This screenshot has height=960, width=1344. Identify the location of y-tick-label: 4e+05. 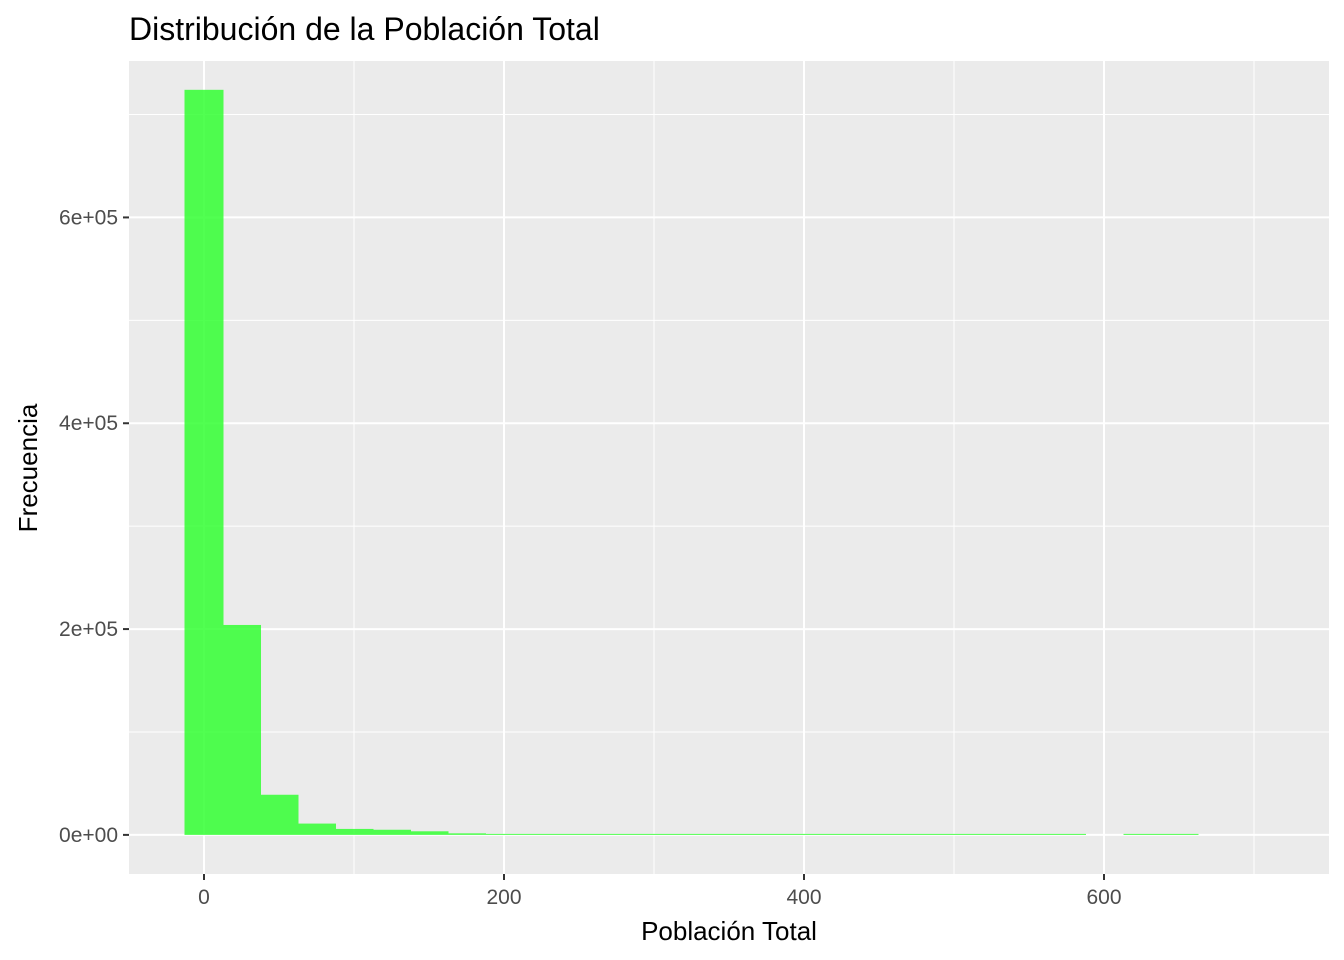
(88, 423).